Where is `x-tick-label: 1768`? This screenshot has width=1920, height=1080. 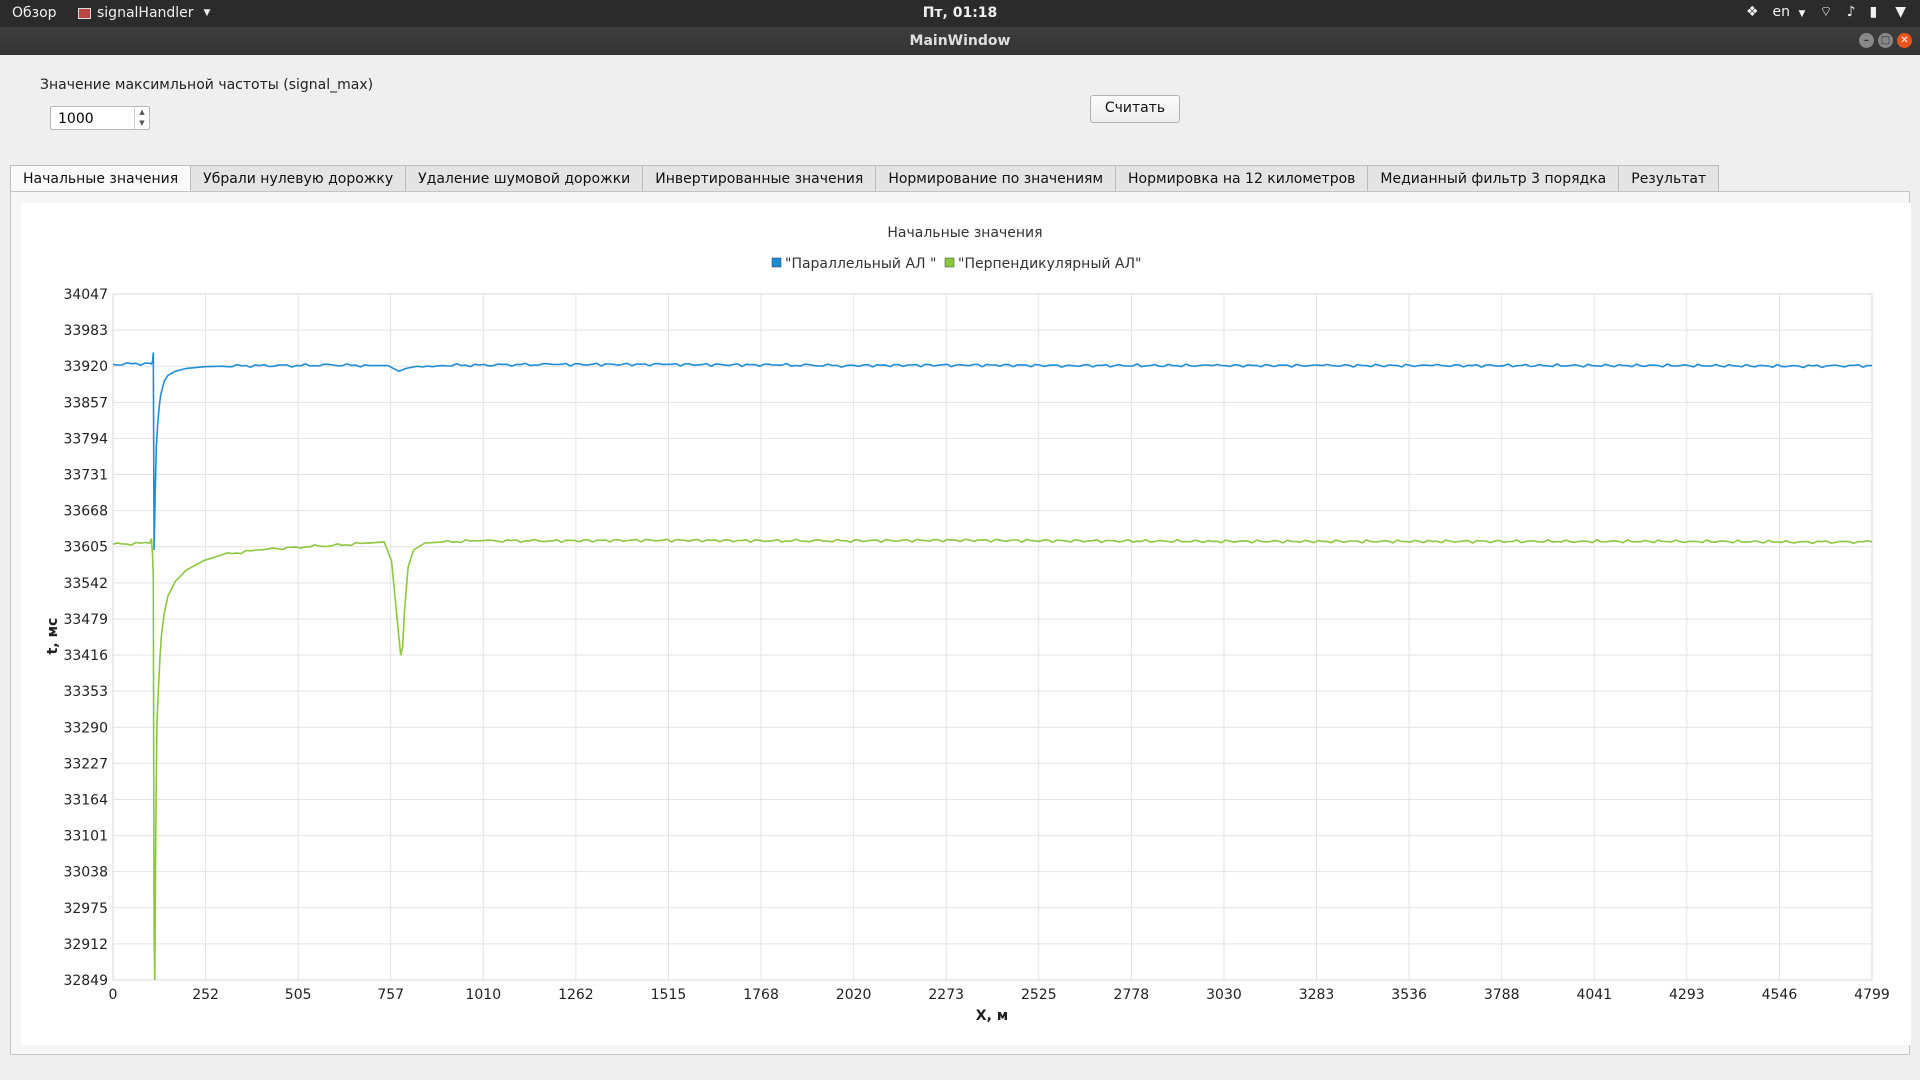
x-tick-label: 1768 is located at coordinates (761, 995).